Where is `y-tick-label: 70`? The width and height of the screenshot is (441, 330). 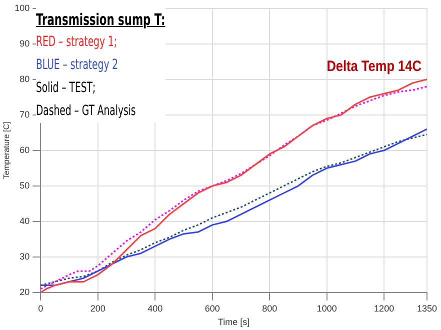 y-tick-label: 70 is located at coordinates (25, 114).